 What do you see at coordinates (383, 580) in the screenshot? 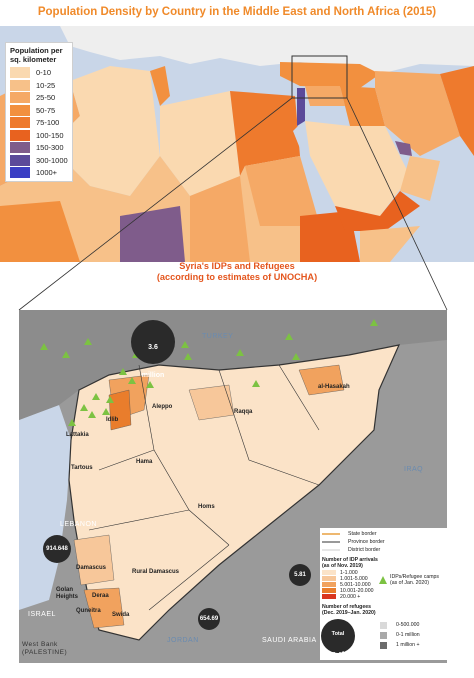
I see `camp-legend-icon` at bounding box center [383, 580].